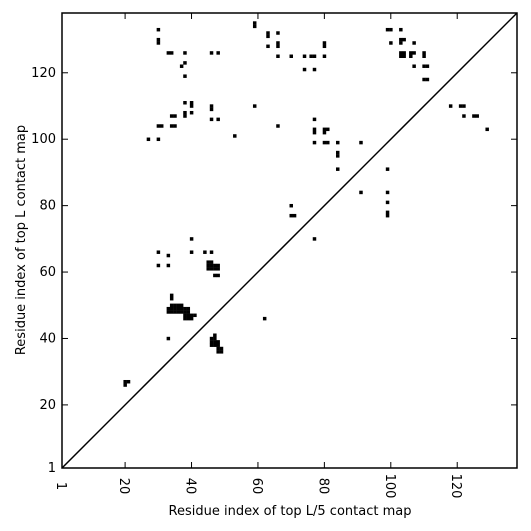 This screenshot has width=531, height=531. Describe the element at coordinates (322, 486) in the screenshot. I see `x-tick-label: 80` at that location.